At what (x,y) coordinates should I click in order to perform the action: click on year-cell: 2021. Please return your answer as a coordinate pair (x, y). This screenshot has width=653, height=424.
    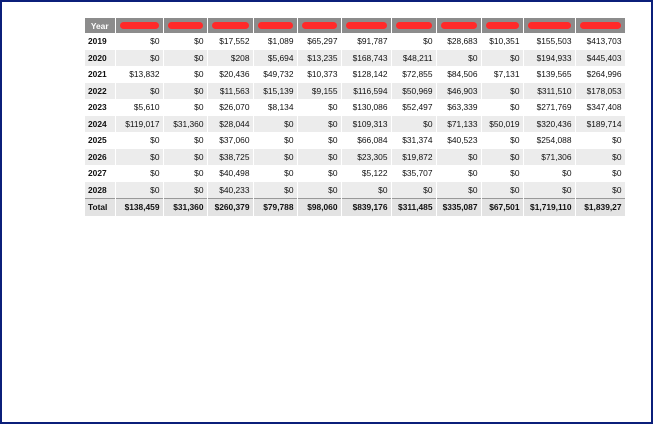
    Looking at the image, I should click on (100, 74).